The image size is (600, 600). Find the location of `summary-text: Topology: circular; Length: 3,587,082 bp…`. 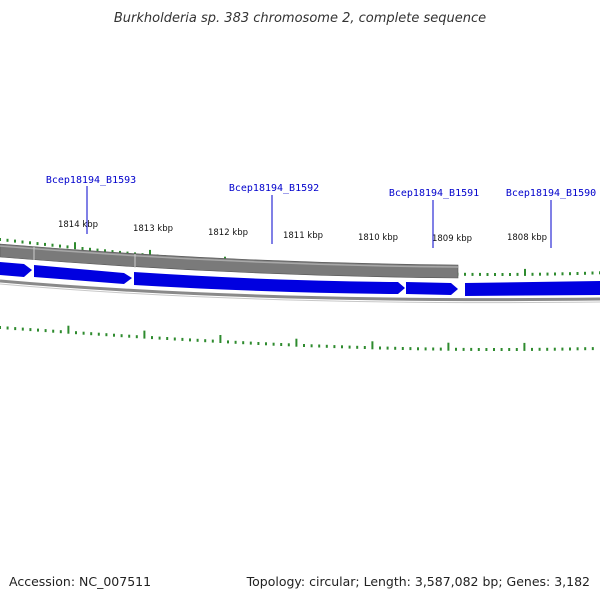

summary-text: Topology: circular; Length: 3,587,082 bp… is located at coordinates (418, 581).